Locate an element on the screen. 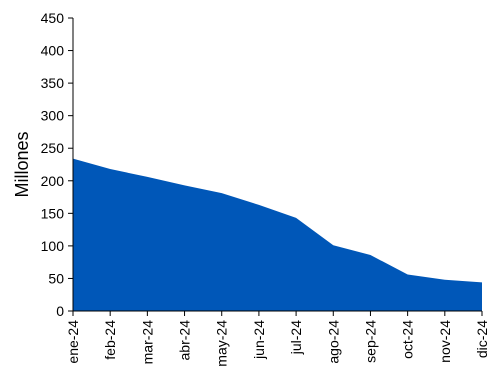 This screenshot has width=490, height=383. x-tick-label: mar-24 is located at coordinates (147, 342).